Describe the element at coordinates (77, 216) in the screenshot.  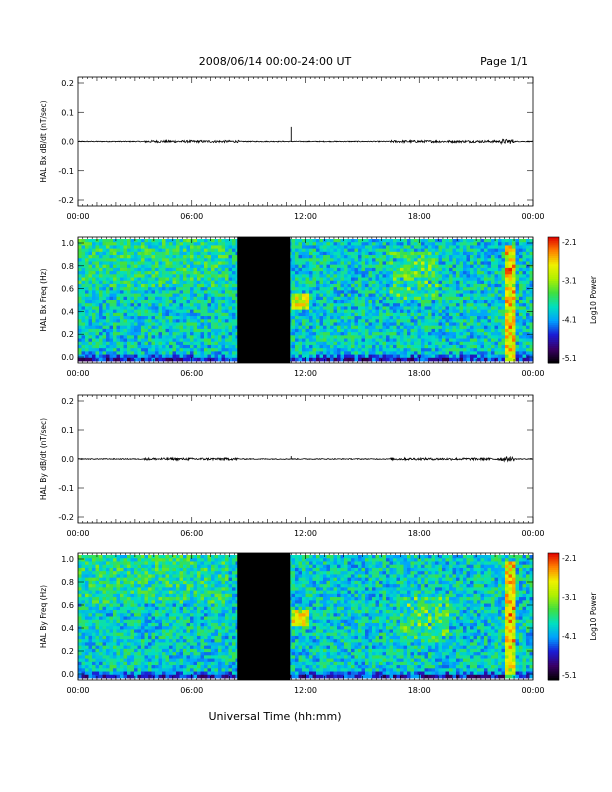
I see `x-tick-label: 00:00` at that location.